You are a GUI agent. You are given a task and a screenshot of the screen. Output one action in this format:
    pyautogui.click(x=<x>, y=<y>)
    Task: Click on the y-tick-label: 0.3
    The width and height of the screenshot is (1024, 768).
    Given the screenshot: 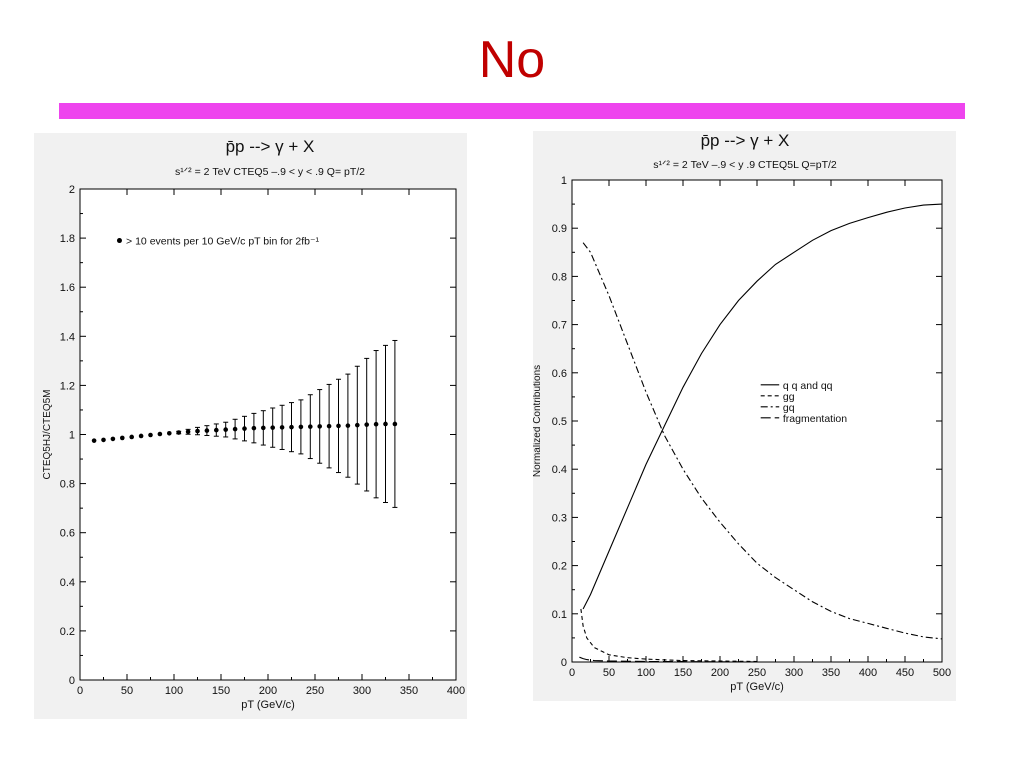 What is the action you would take?
    pyautogui.click(x=559, y=518)
    